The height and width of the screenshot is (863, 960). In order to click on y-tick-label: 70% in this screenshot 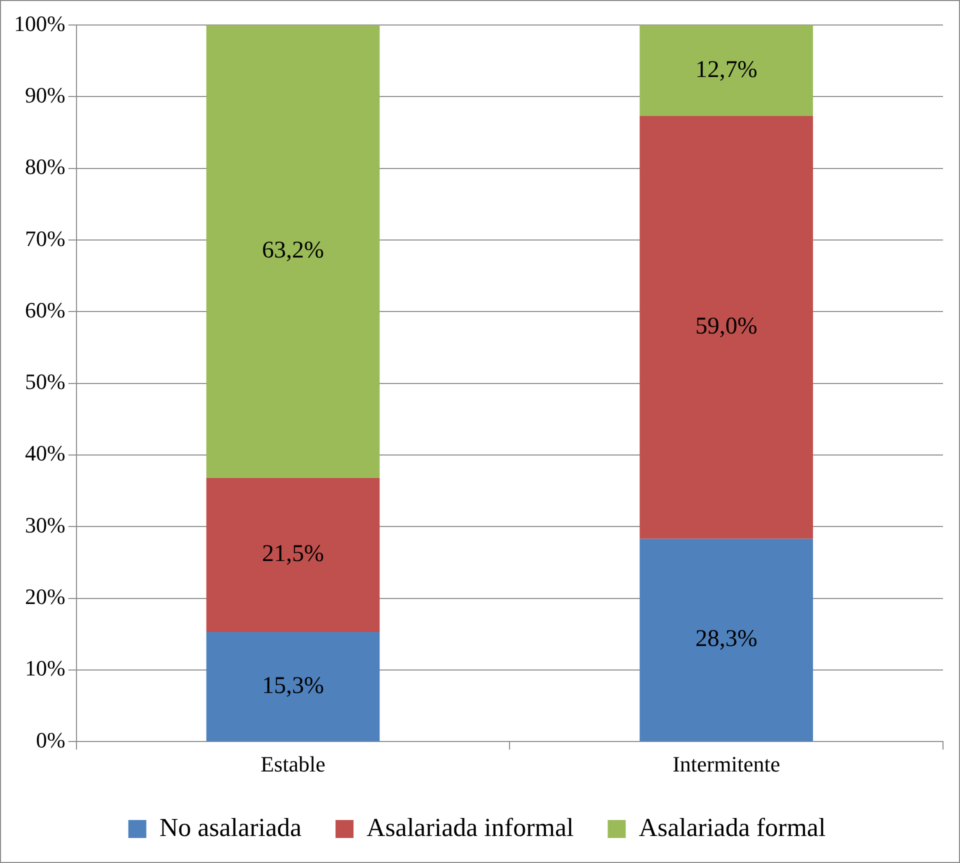, I will do `click(45, 238)`.